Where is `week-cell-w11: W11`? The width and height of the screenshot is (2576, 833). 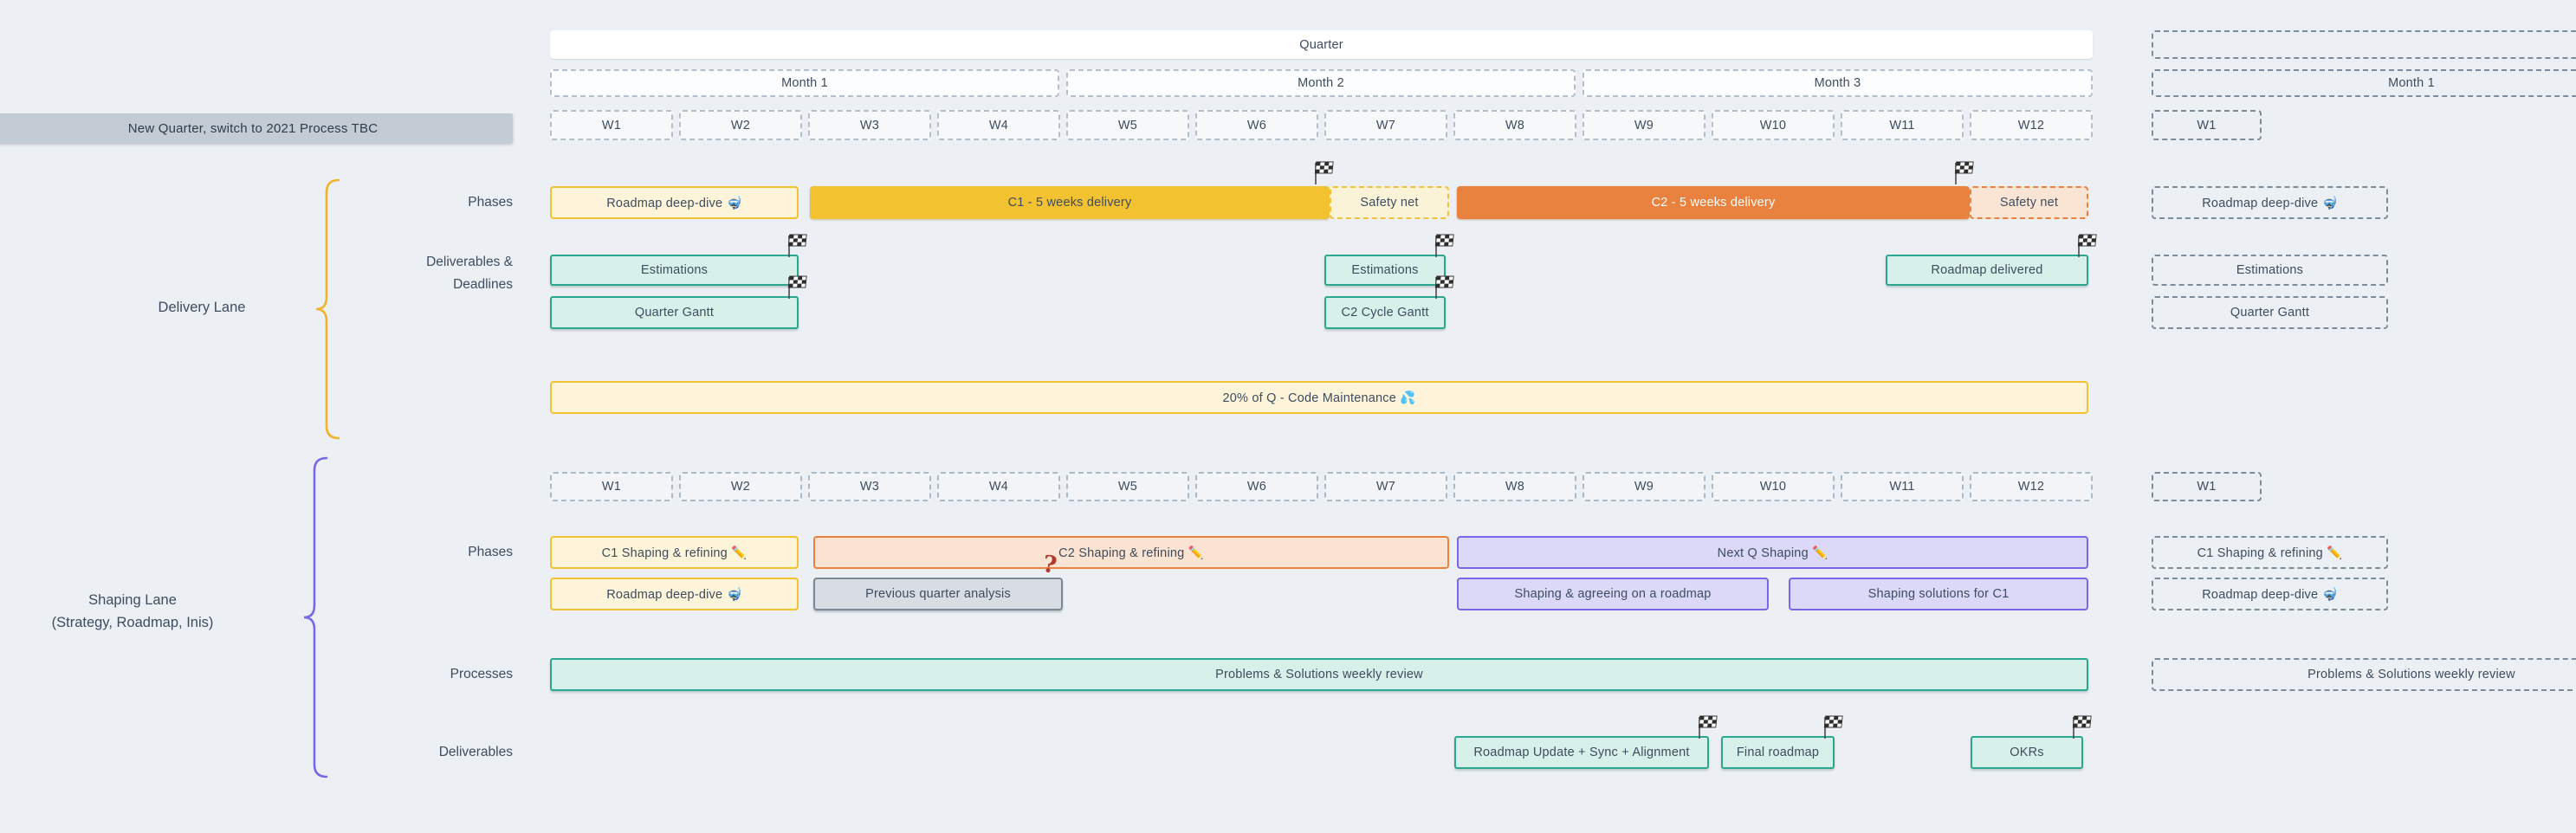 week-cell-w11: W11 is located at coordinates (1902, 125).